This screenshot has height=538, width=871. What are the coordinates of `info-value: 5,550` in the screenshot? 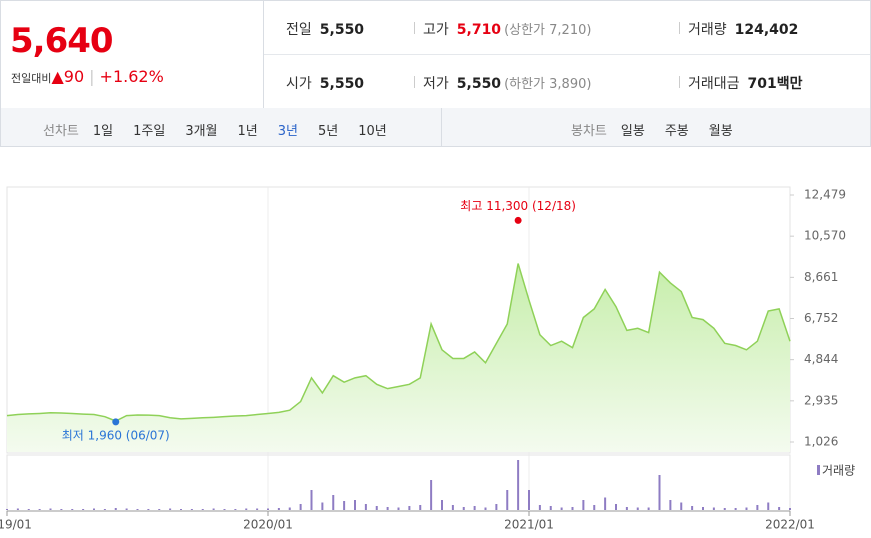 It's located at (342, 30).